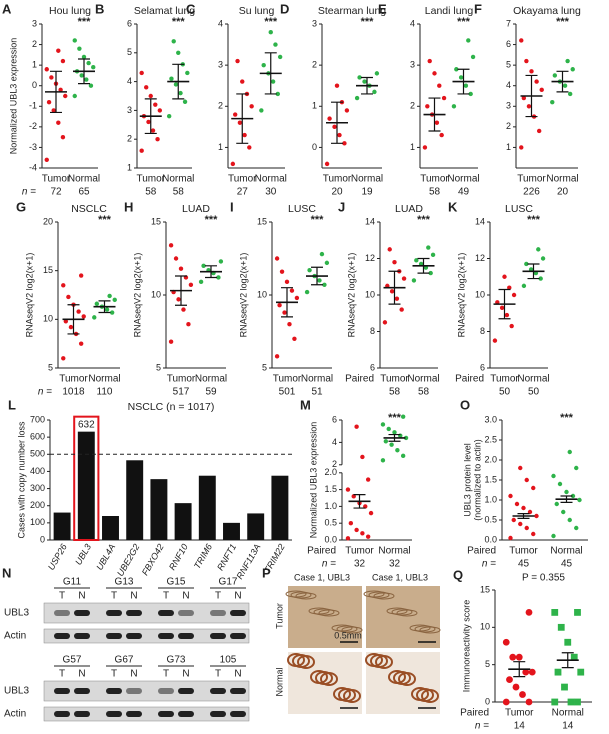  What do you see at coordinates (337, 192) in the screenshot?
I see `n-label: 20` at bounding box center [337, 192].